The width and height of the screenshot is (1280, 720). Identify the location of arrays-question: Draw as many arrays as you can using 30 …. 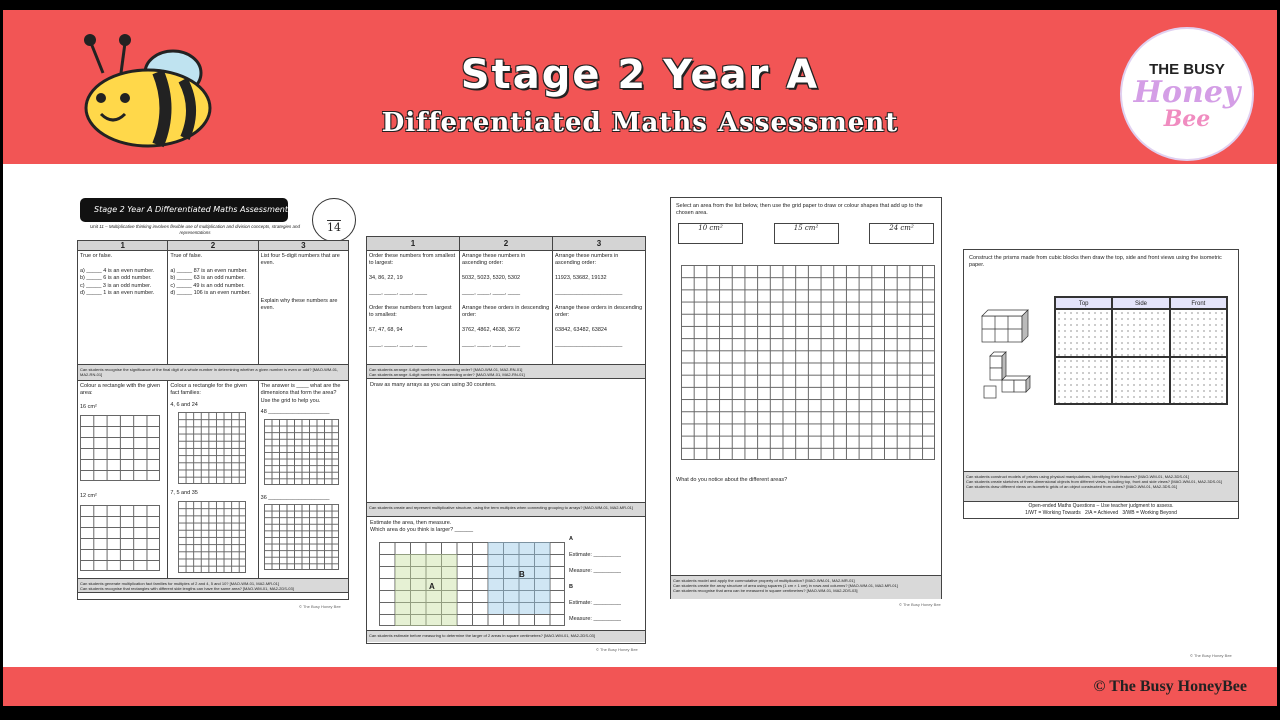
(506, 441).